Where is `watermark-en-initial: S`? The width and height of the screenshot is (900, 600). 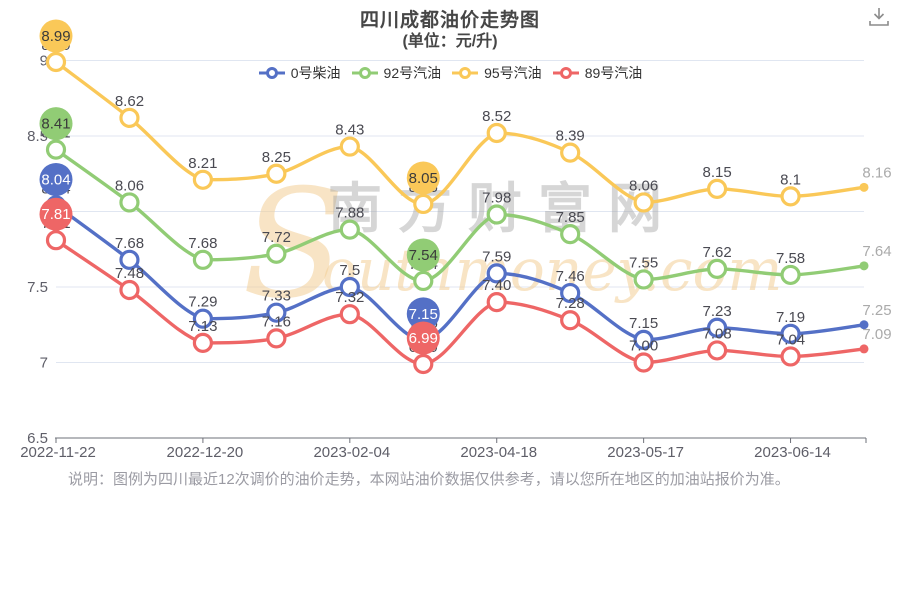
watermark-en-initial: S is located at coordinates (293, 245).